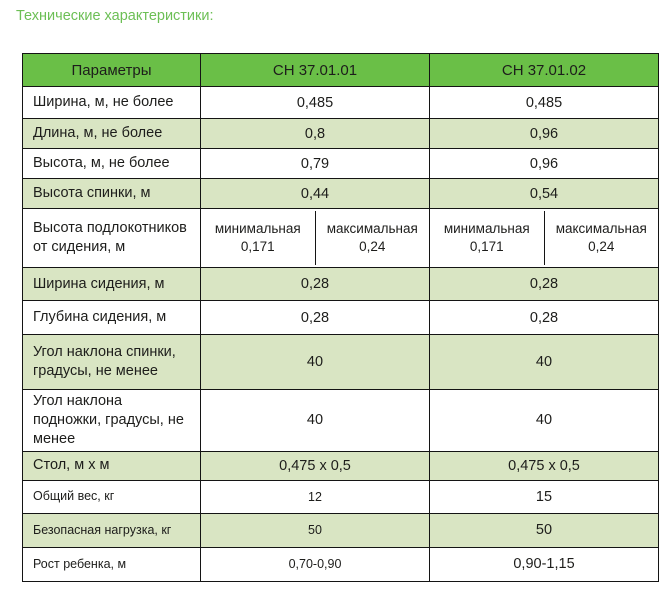 This screenshot has height=603, width=672. What do you see at coordinates (544, 465) in the screenshot?
I see `value-2: 0,475 x 0,5` at bounding box center [544, 465].